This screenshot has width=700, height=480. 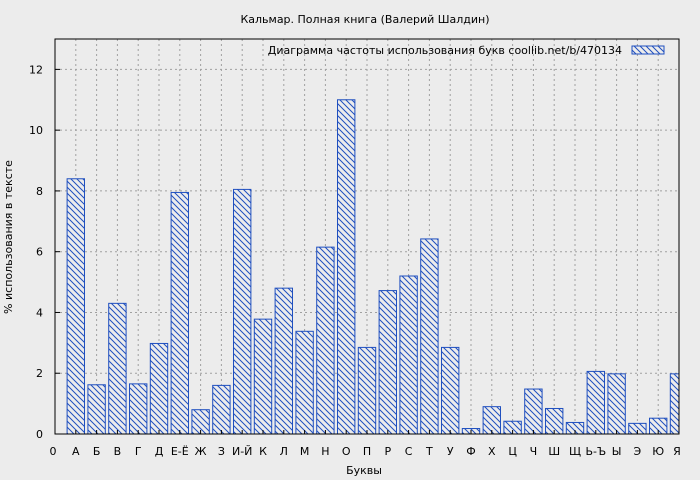 I want to click on x-tick-label: З, so click(x=221, y=451).